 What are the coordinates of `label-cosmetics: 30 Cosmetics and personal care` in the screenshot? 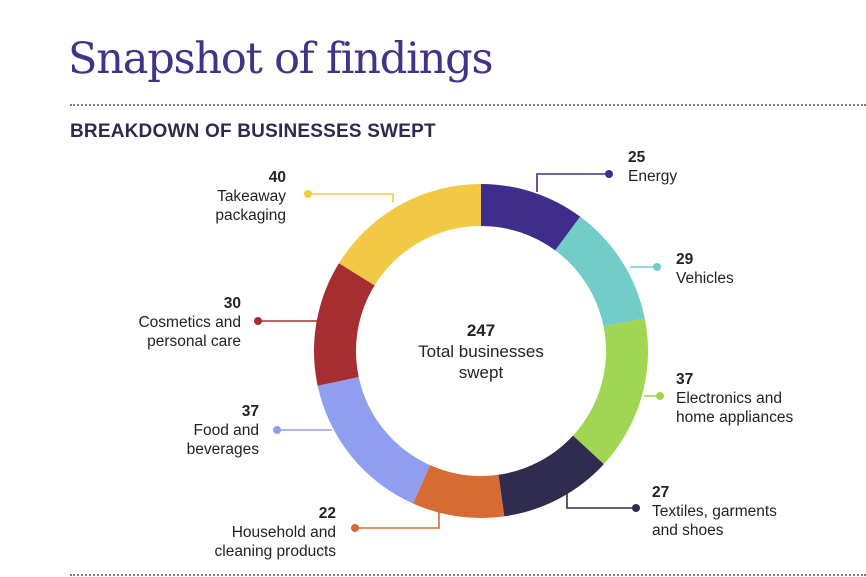 It's located at (170, 322).